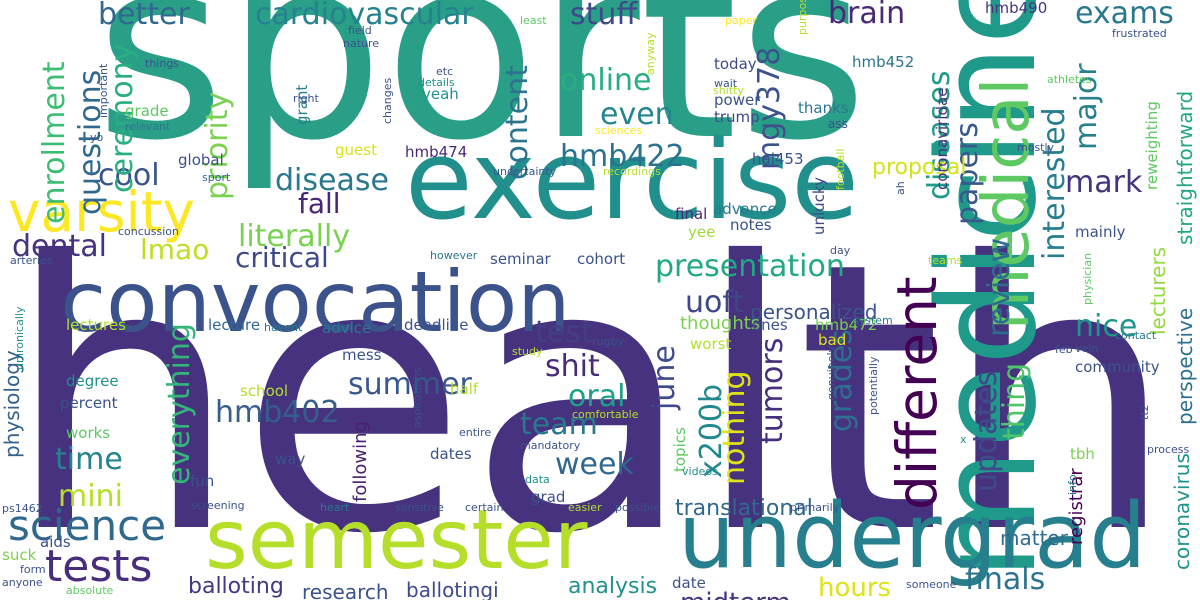  Describe the element at coordinates (101, 212) in the screenshot. I see `word-varsity: varsity` at that location.